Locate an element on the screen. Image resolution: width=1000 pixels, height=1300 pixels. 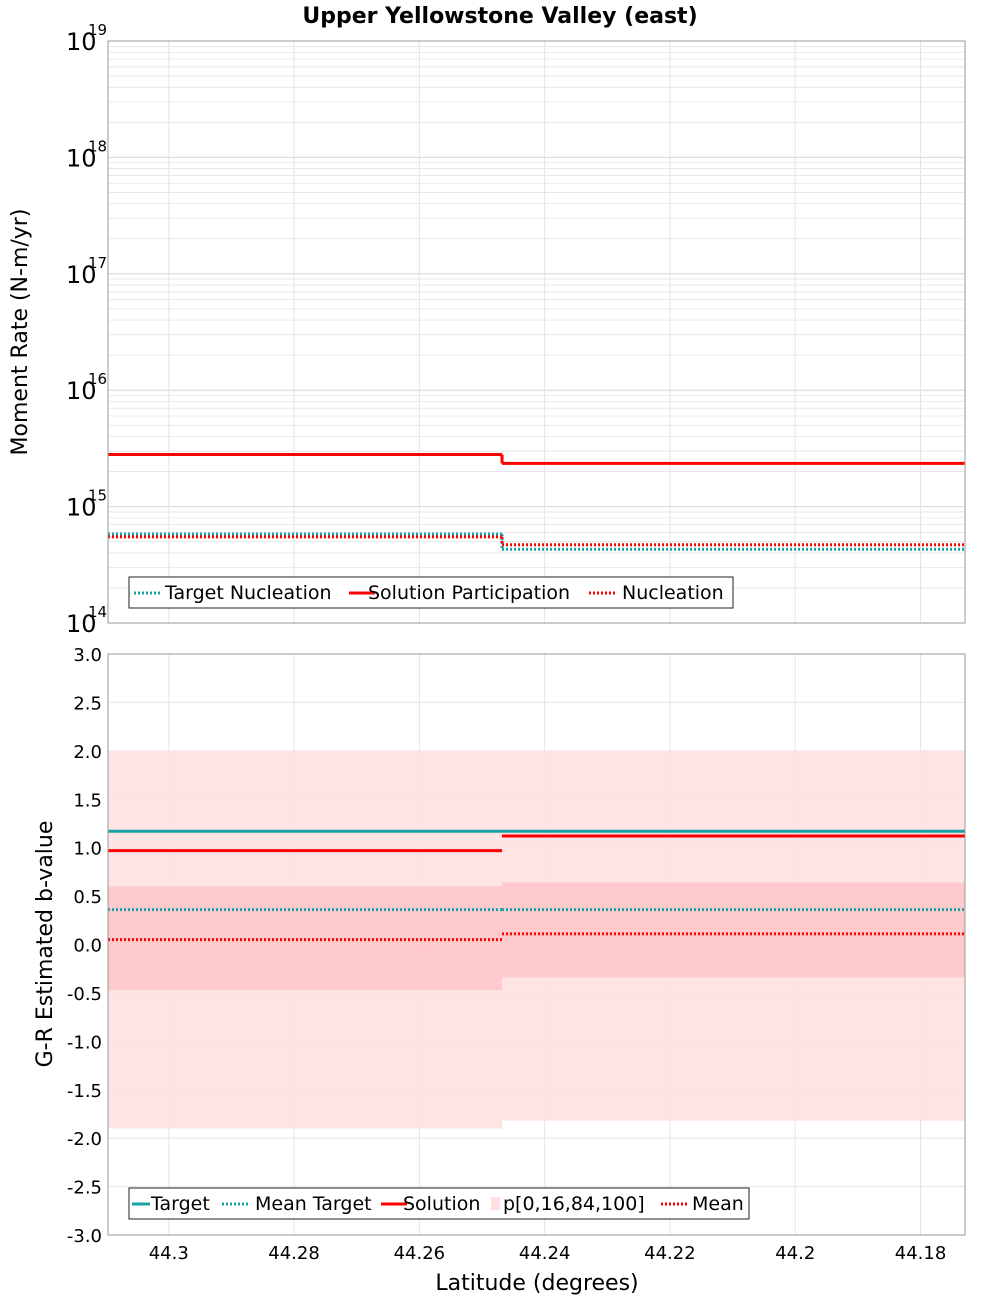
x-tick-label: 44.3 is located at coordinates (169, 1253).